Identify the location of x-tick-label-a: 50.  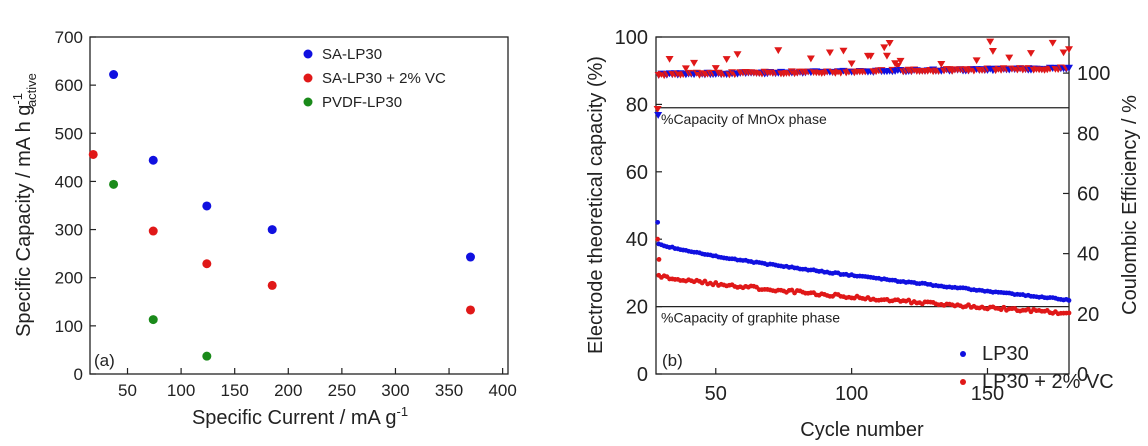
(127, 390).